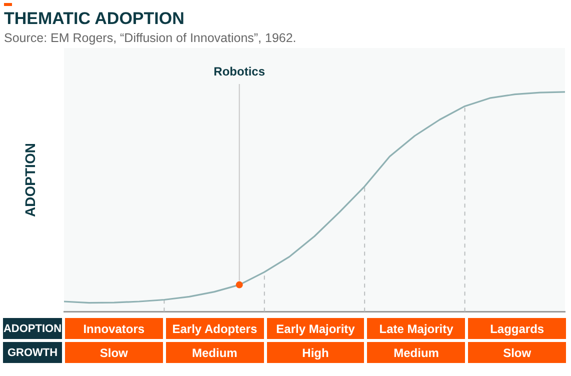 The image size is (571, 376). Describe the element at coordinates (416, 328) in the screenshot. I see `text: Late Majority` at that location.